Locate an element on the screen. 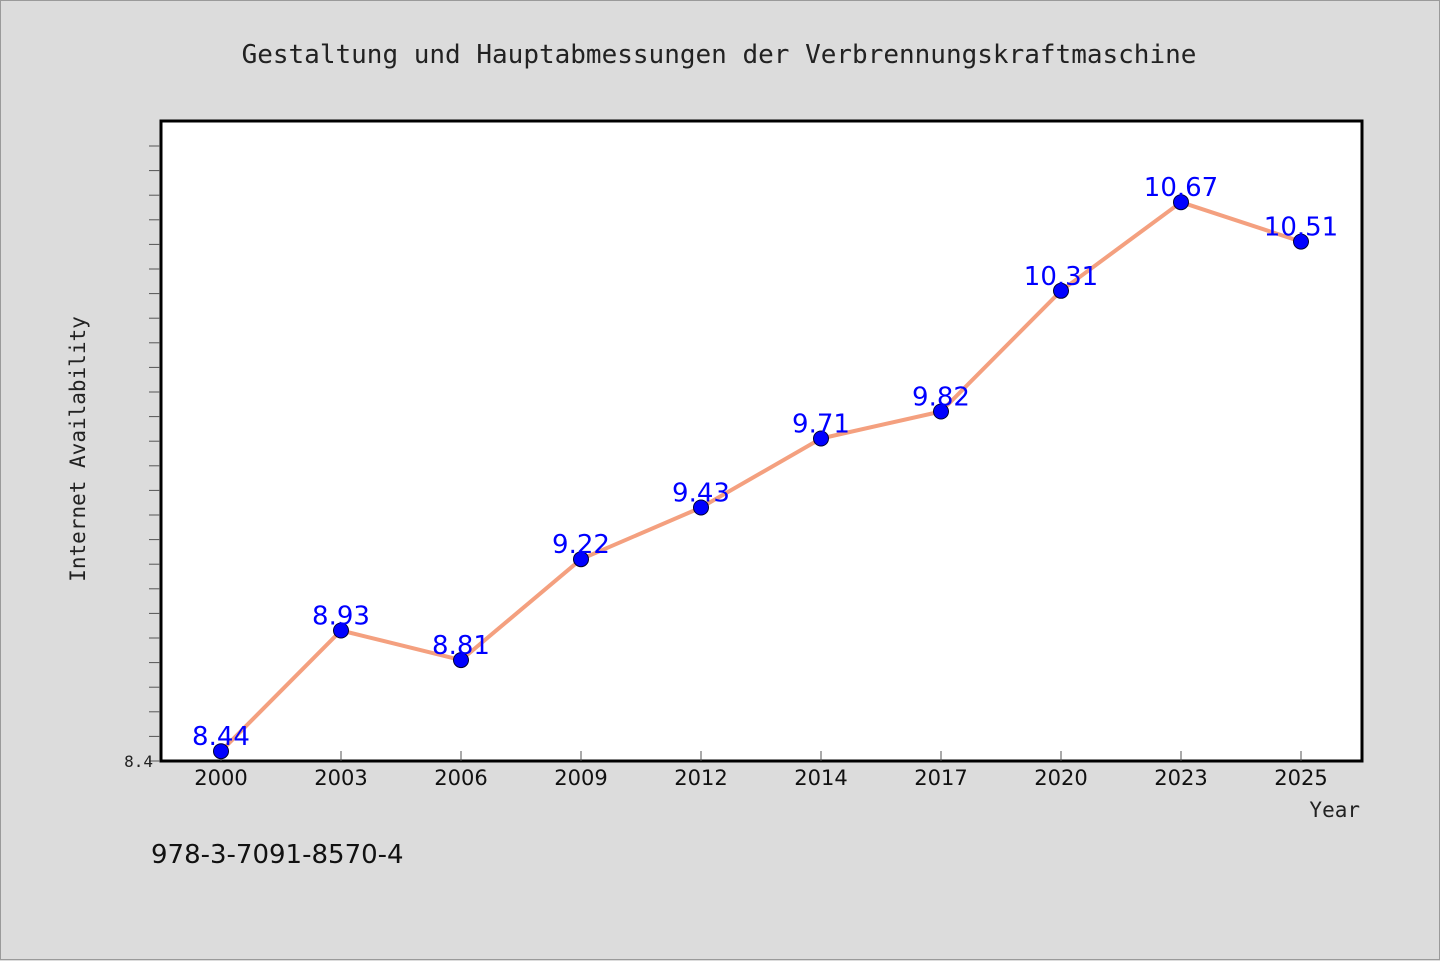  y-axis-label: Internet Availability is located at coordinates (78, 449).